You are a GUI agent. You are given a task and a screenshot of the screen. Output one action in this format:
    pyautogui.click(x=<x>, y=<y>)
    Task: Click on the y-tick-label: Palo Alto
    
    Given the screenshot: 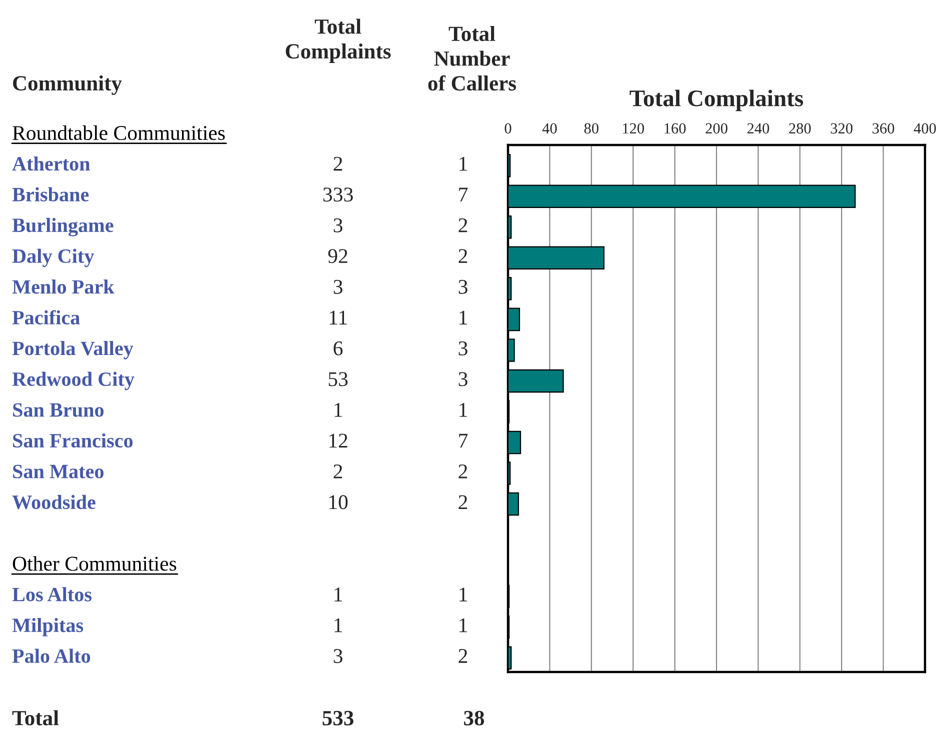 What is the action you would take?
    pyautogui.click(x=51, y=655)
    